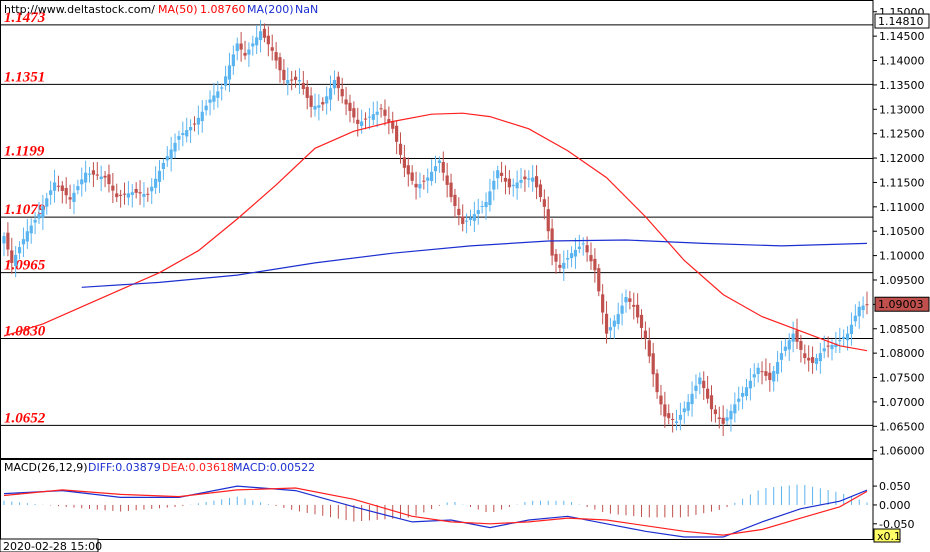 Image resolution: width=930 pixels, height=552 pixels. What do you see at coordinates (902, 158) in the screenshot?
I see `price-axis-label: 1.12000` at bounding box center [902, 158].